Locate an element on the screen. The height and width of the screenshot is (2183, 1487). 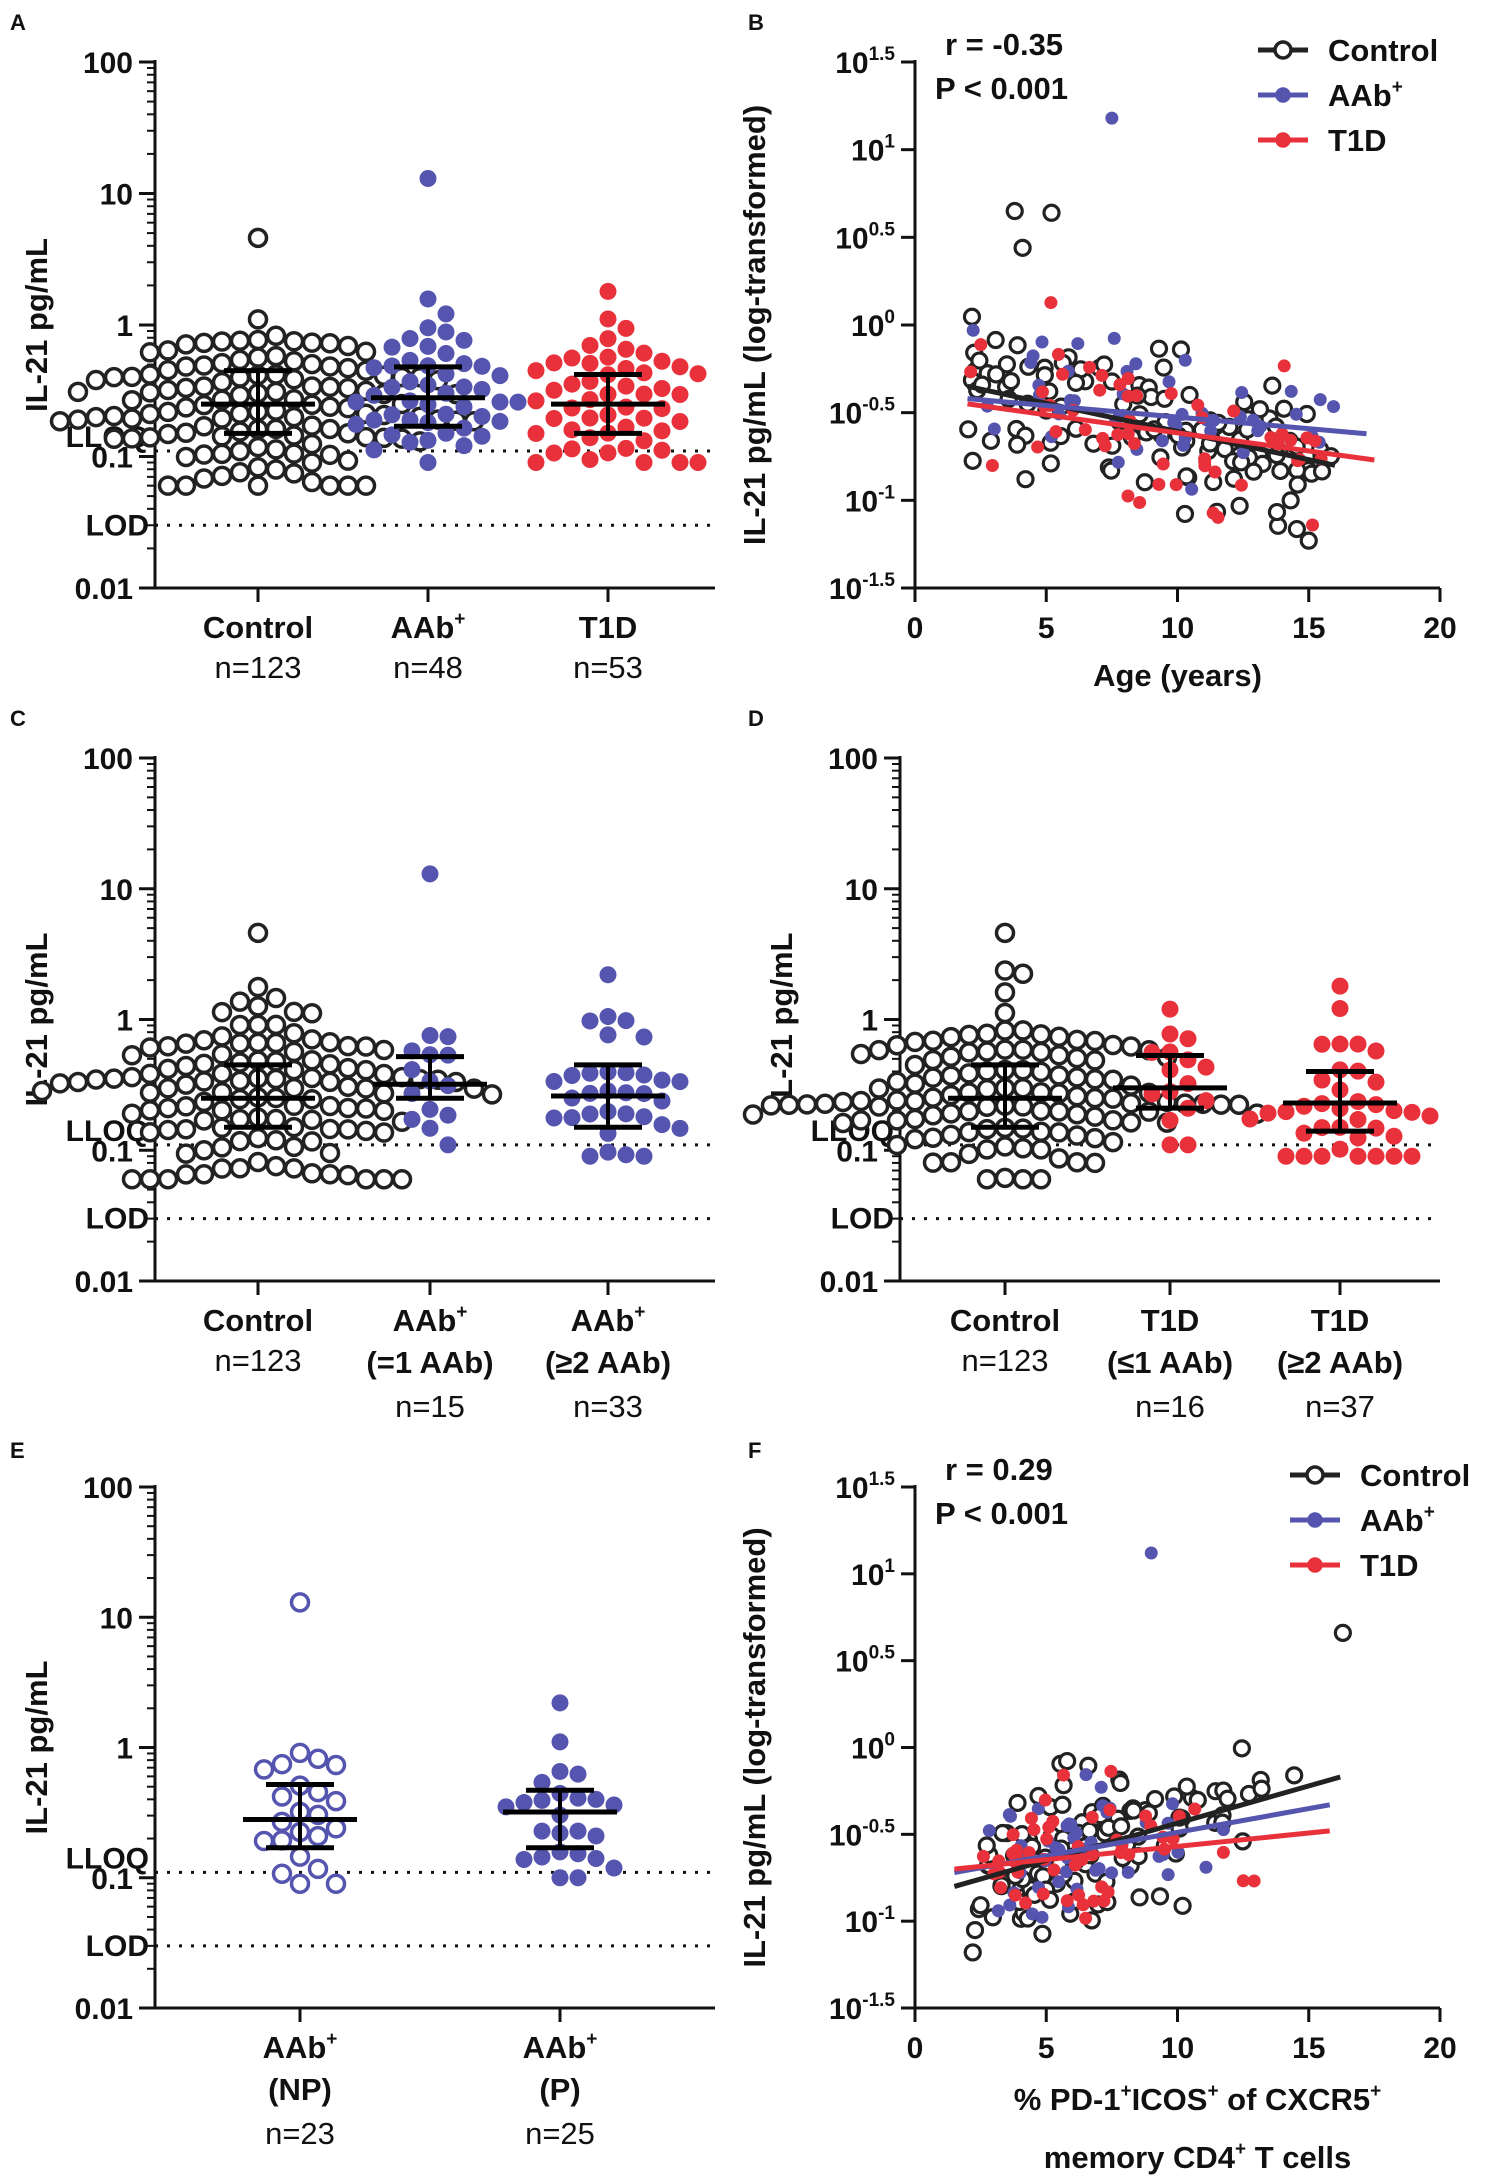
y-tick-label: 0.01 is located at coordinates (849, 1282).